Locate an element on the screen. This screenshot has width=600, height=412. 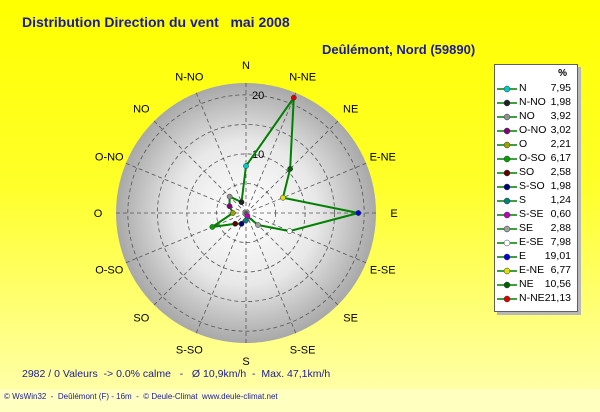
direction-label-e: E is located at coordinates (393, 214).